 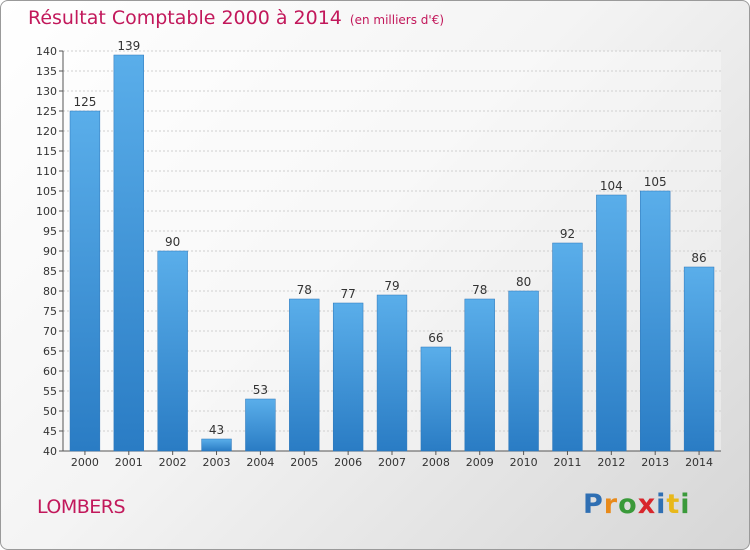 What do you see at coordinates (567, 234) in the screenshot?
I see `bar-value-label: 92` at bounding box center [567, 234].